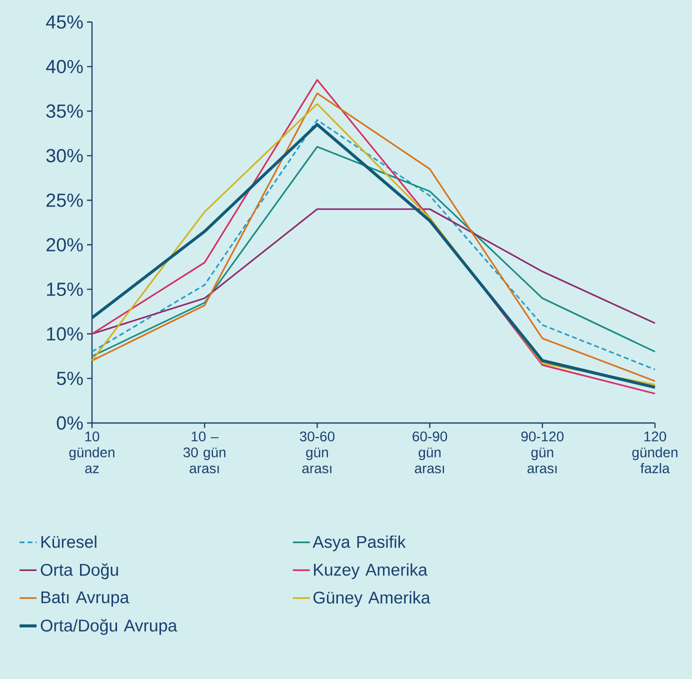 Image resolution: width=692 pixels, height=679 pixels. Describe the element at coordinates (109, 626) in the screenshot. I see `legend-label: Orta/Doğu Avrupa` at that location.